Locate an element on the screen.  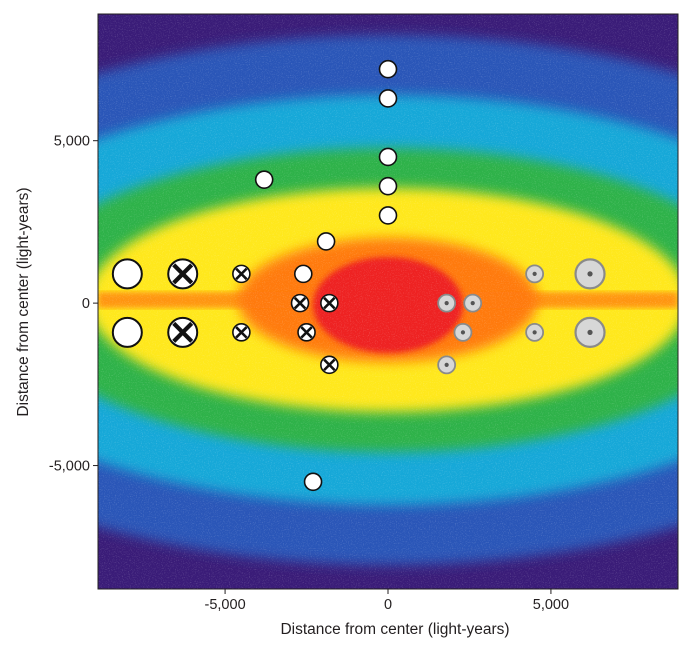
y-tick-label: -5,000 is located at coordinates (69, 467).